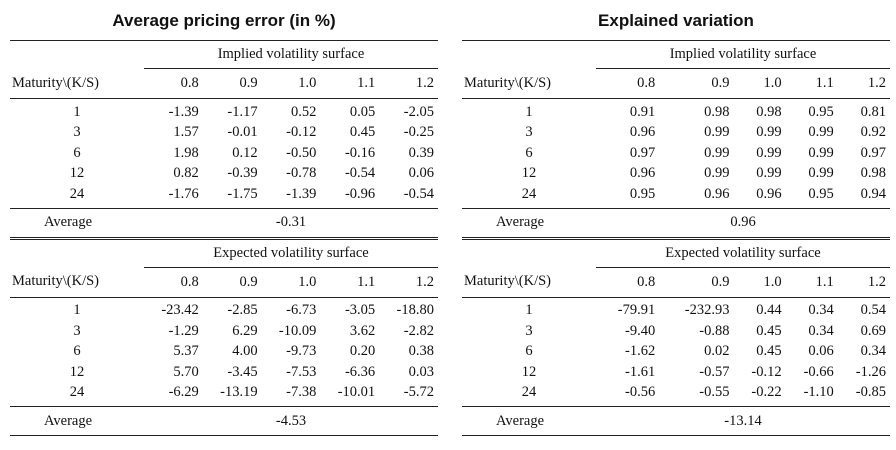 Image resolution: width=896 pixels, height=450 pixels. I want to click on value-cell: 5.37, so click(186, 351).